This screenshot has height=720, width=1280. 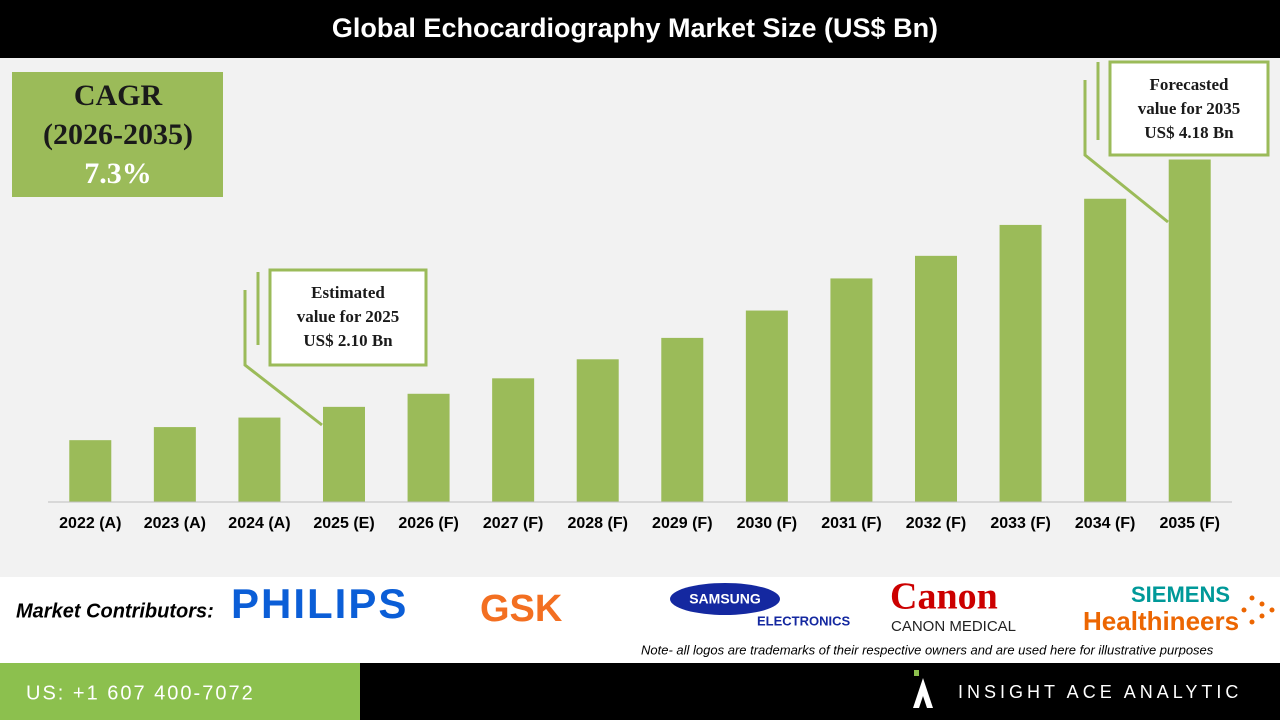 What do you see at coordinates (923, 693) in the screenshot?
I see `brand-icon` at bounding box center [923, 693].